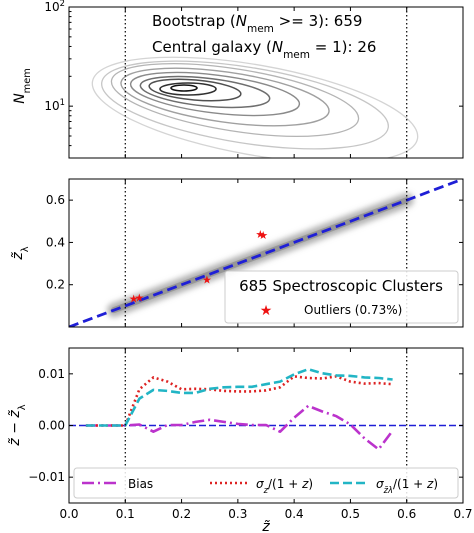 The image size is (474, 533). I want to click on outlier-points: ★★★★★, so click(198, 266).